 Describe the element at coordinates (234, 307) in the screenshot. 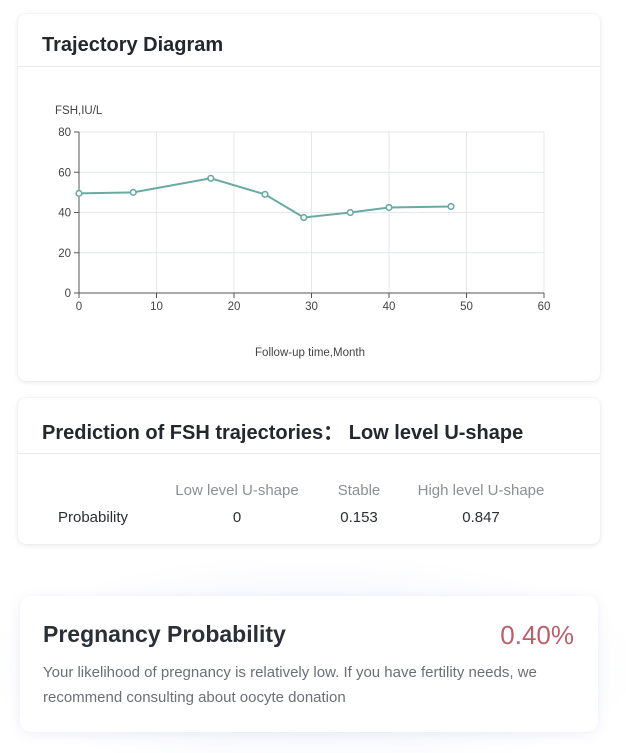

I see `x-tick-label: 20` at that location.